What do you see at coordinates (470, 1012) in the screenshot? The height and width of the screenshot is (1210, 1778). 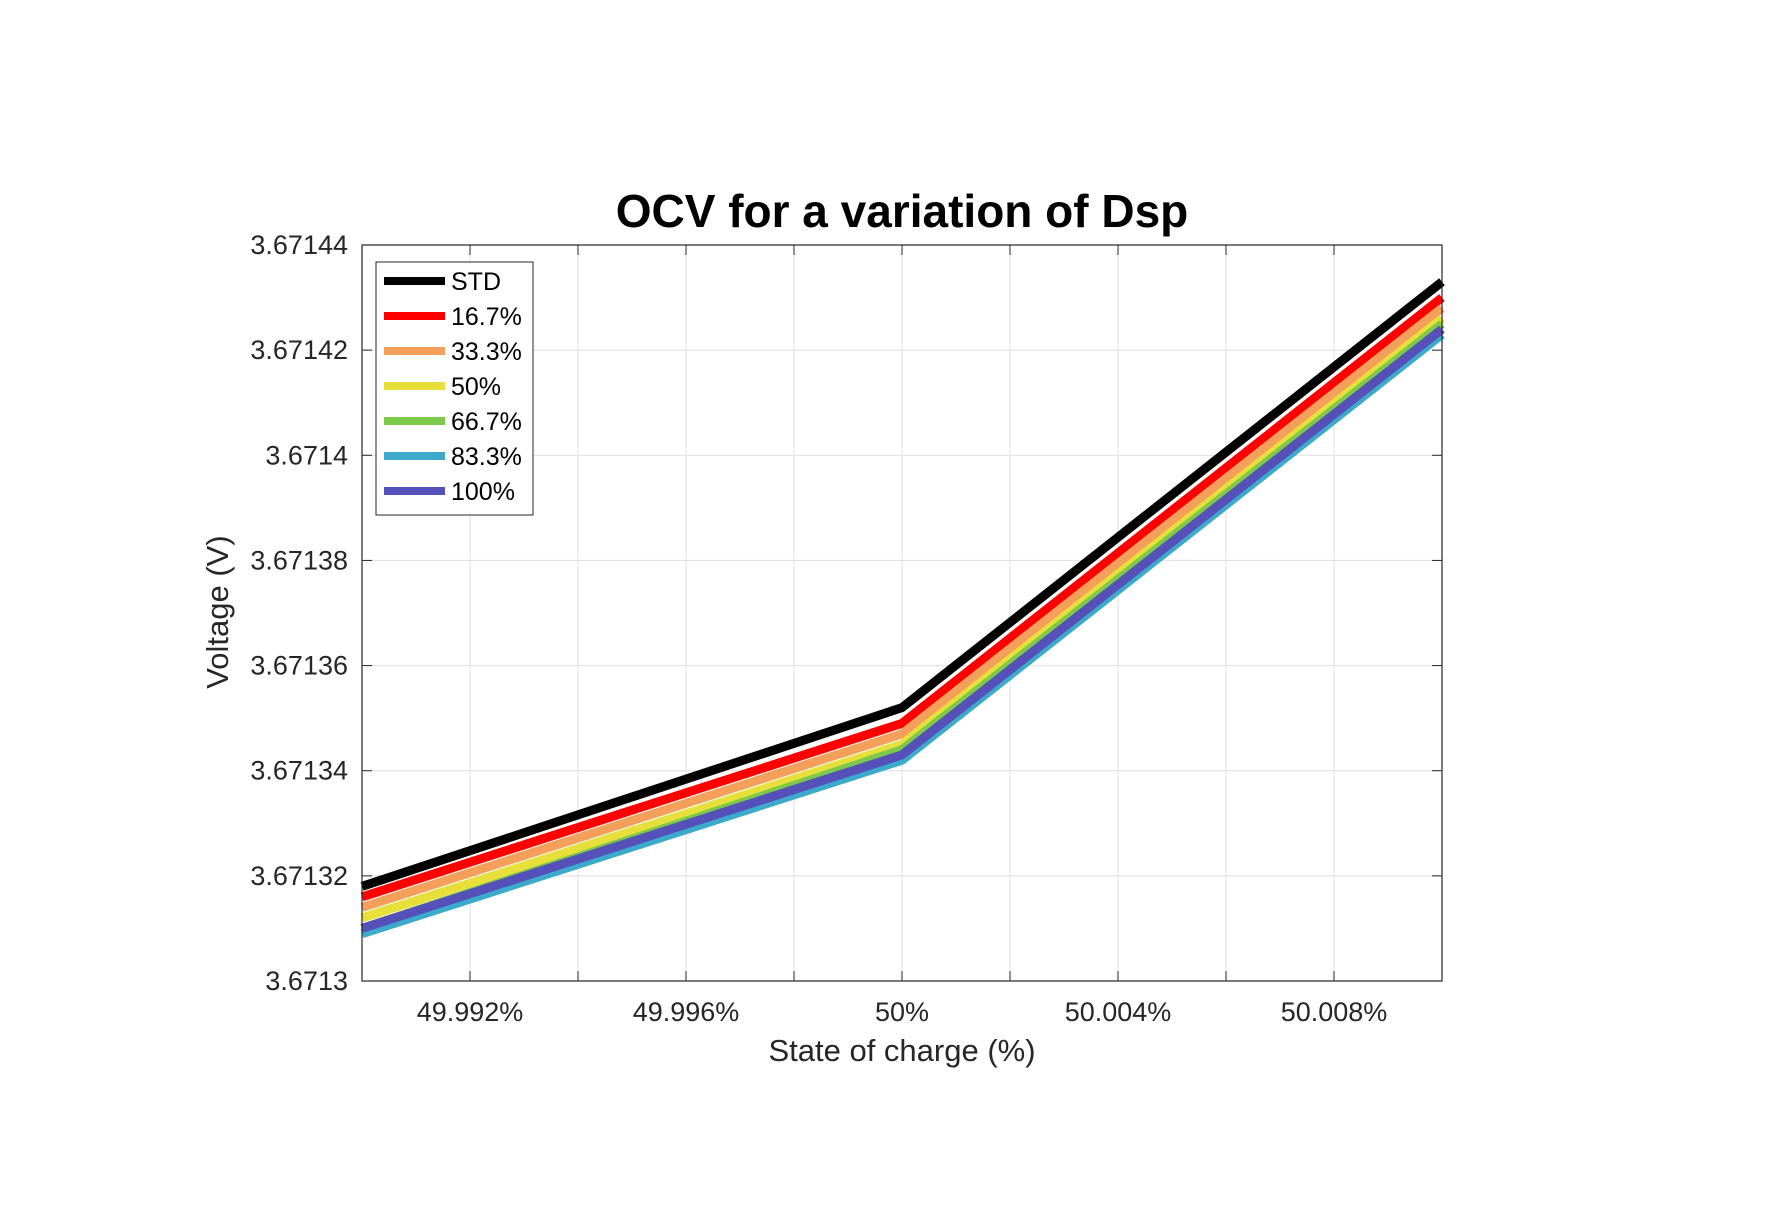 I see `x-tick-label: 49.992%` at bounding box center [470, 1012].